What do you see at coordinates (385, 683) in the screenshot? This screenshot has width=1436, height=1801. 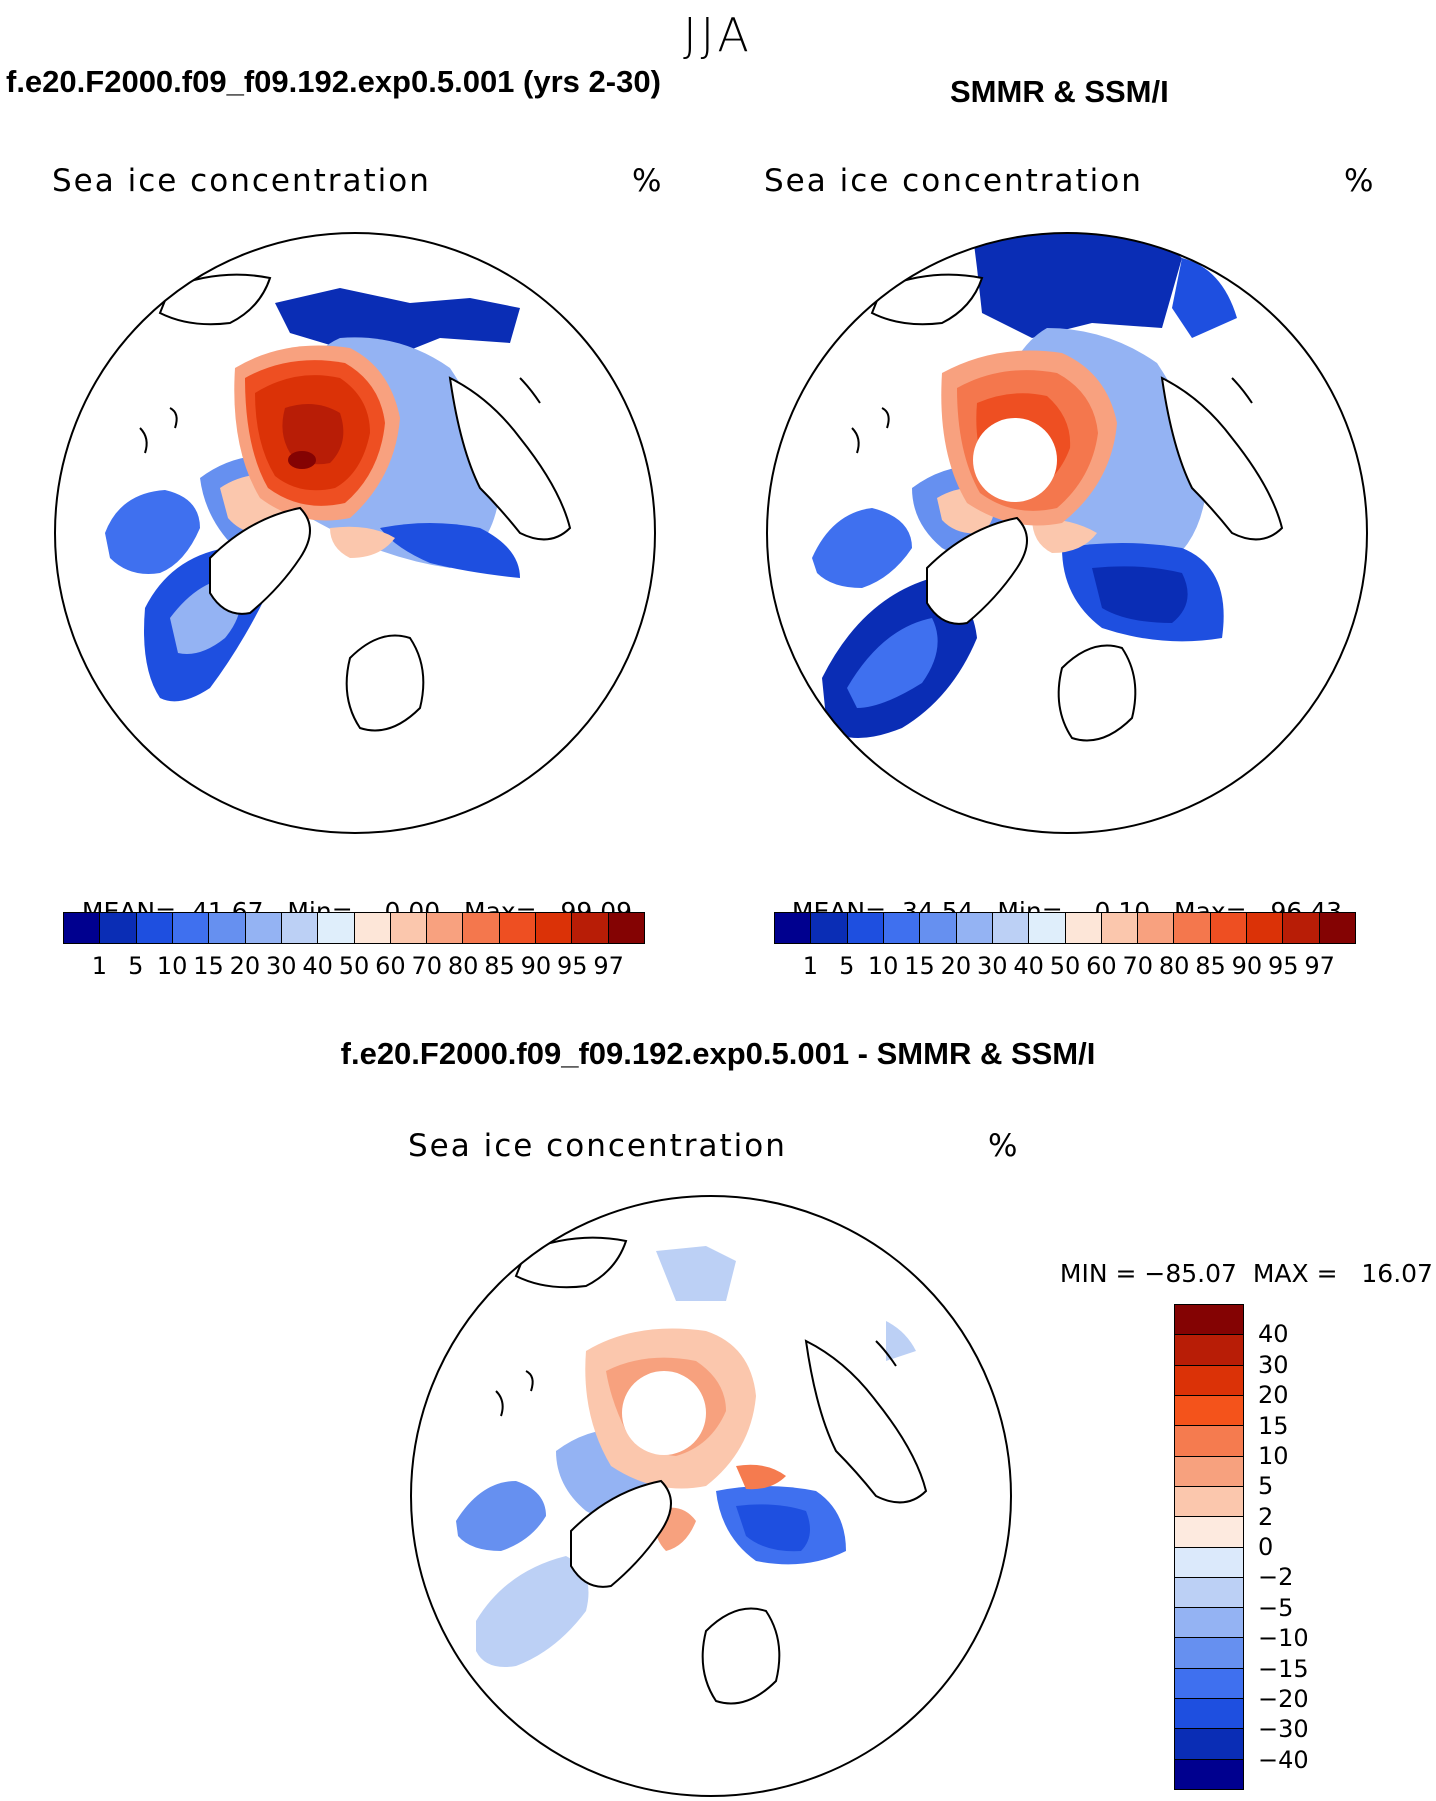 I see `model-scandinavia` at bounding box center [385, 683].